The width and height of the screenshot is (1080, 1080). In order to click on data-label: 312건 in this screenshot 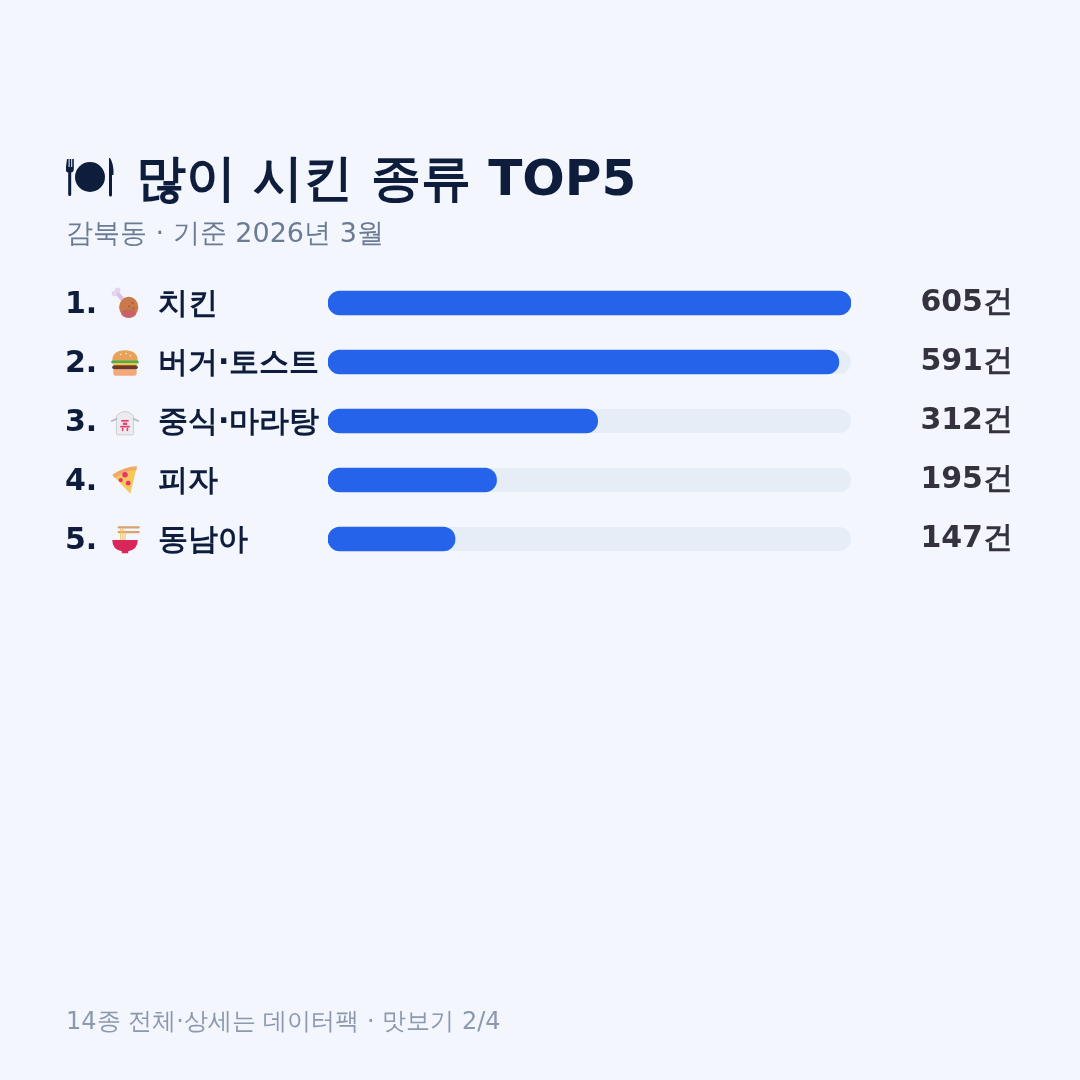, I will do `click(966, 418)`.